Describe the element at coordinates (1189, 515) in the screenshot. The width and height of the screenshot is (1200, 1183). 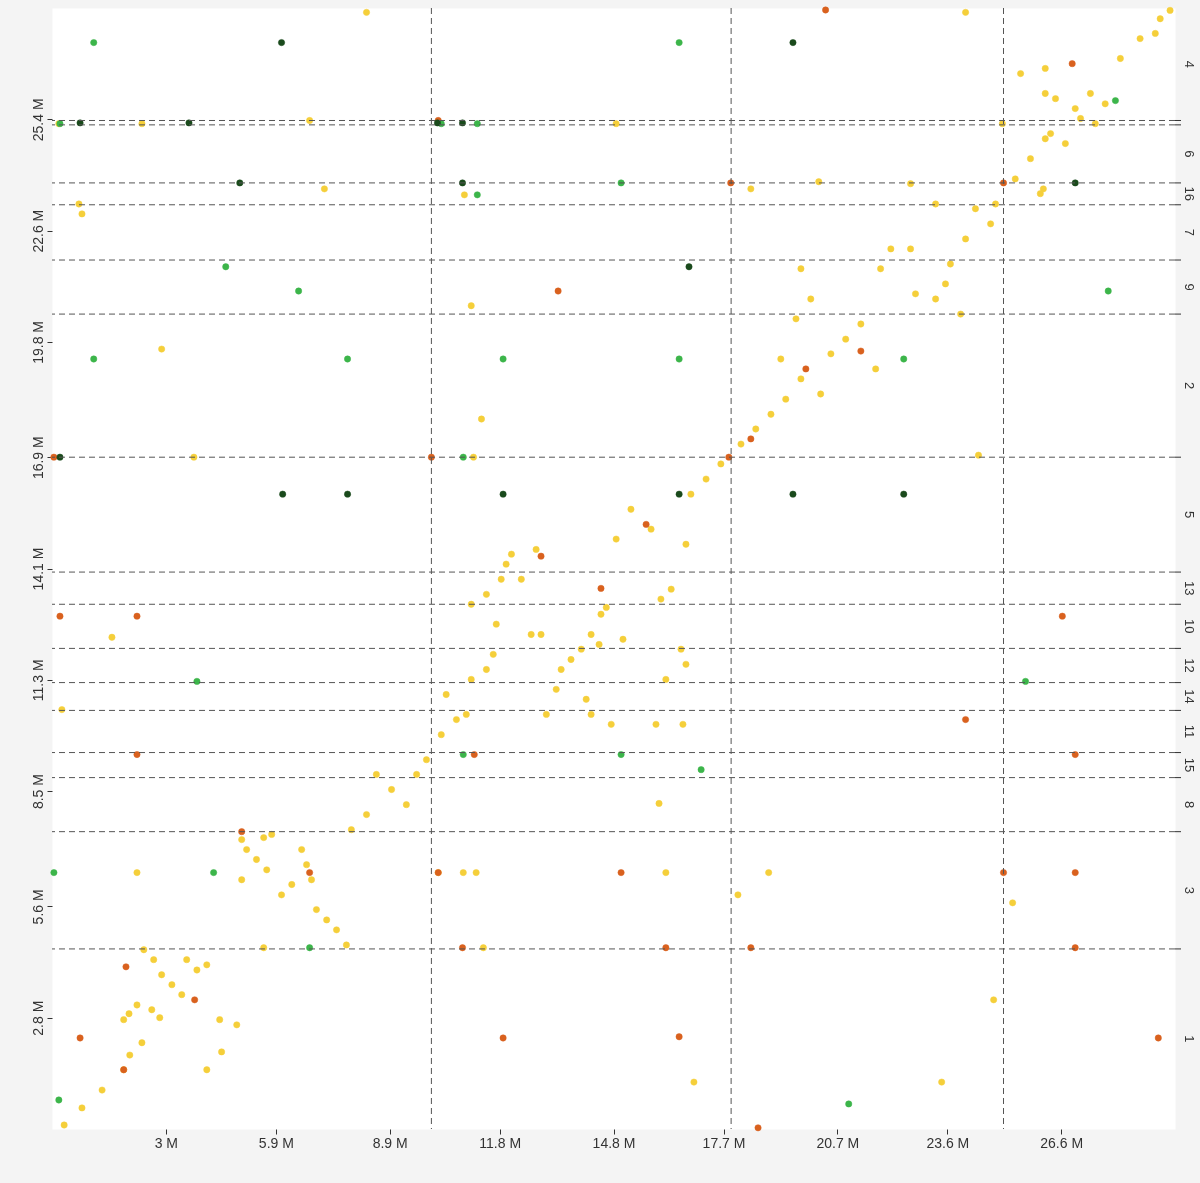
I see `text: 5` at that location.